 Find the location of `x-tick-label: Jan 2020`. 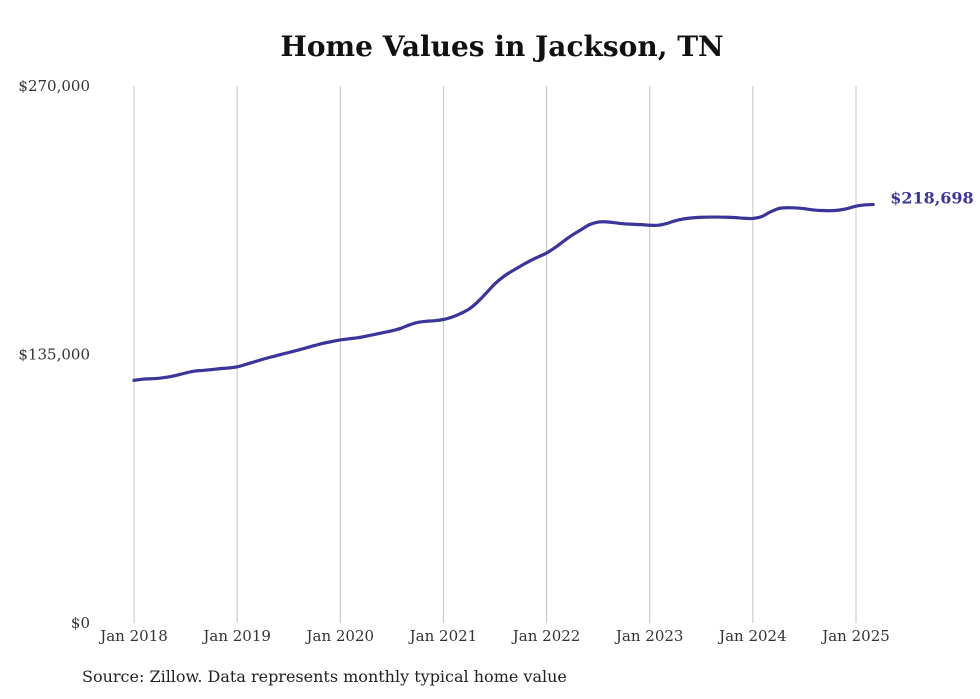

x-tick-label: Jan 2020 is located at coordinates (340, 636).